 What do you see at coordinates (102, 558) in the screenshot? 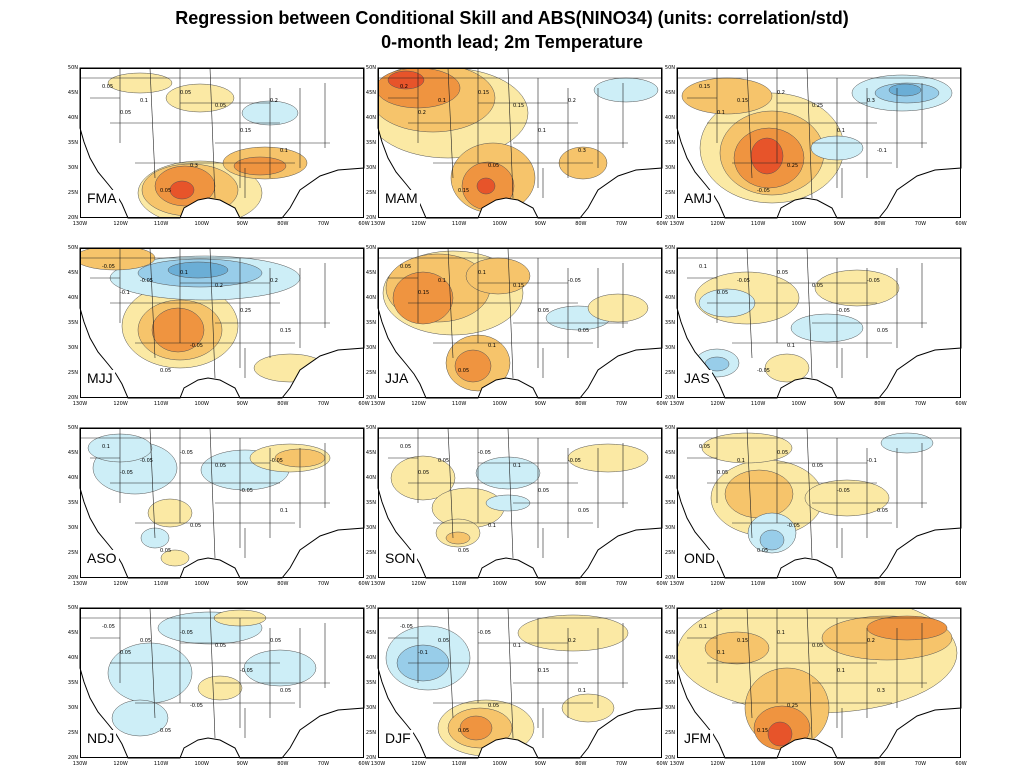
I see `season-label: ASO` at bounding box center [102, 558].